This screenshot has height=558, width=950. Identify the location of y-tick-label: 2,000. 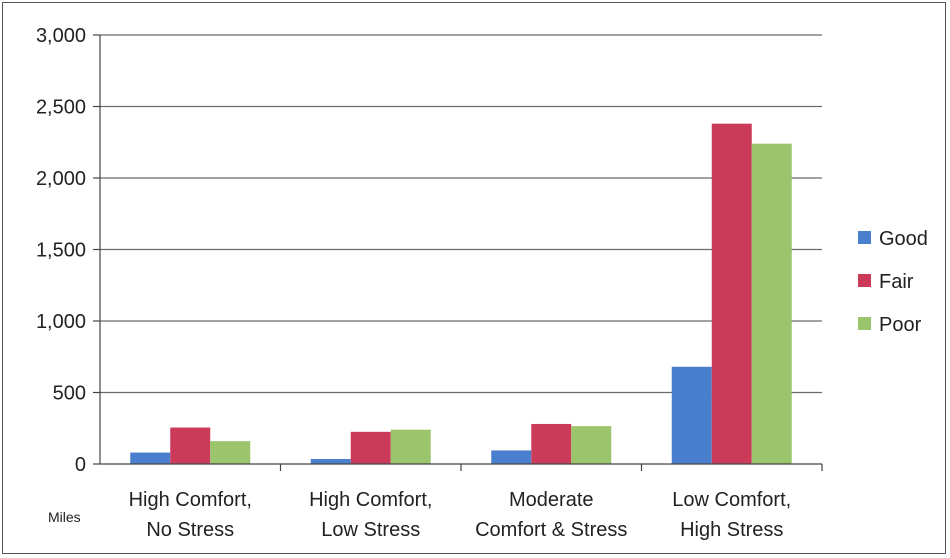
(61, 179).